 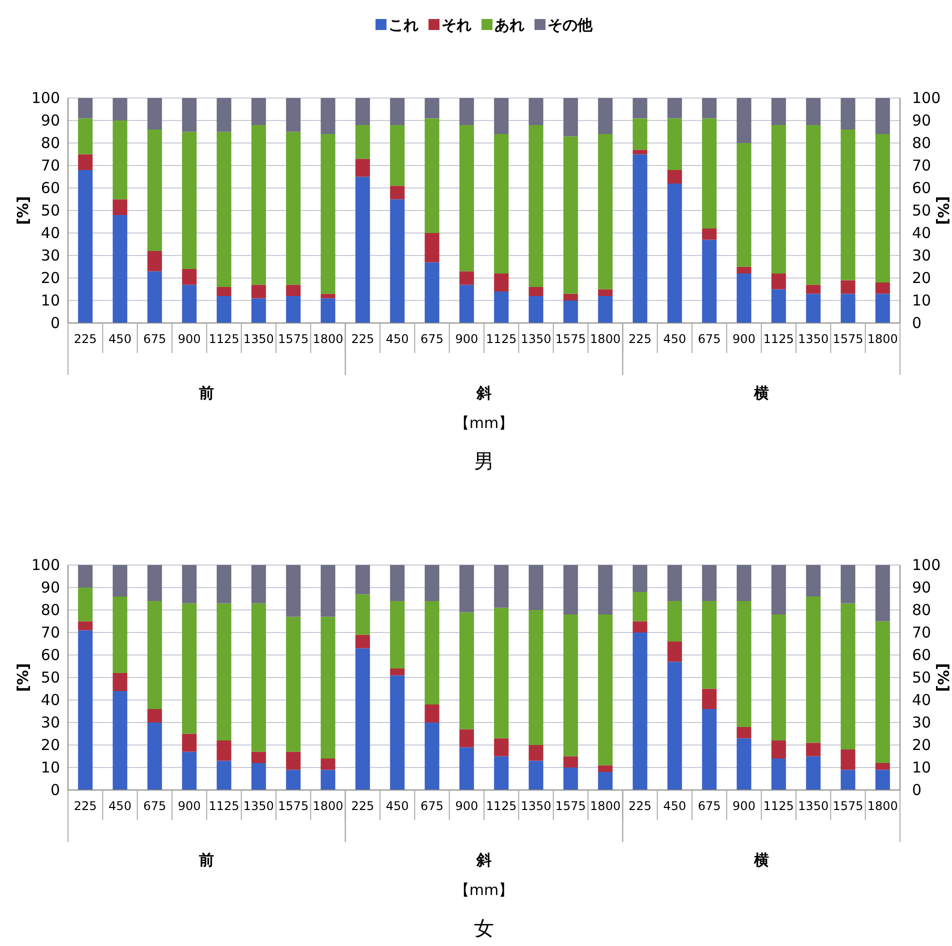 I want to click on x-tick-label: 1350, so click(x=536, y=806).